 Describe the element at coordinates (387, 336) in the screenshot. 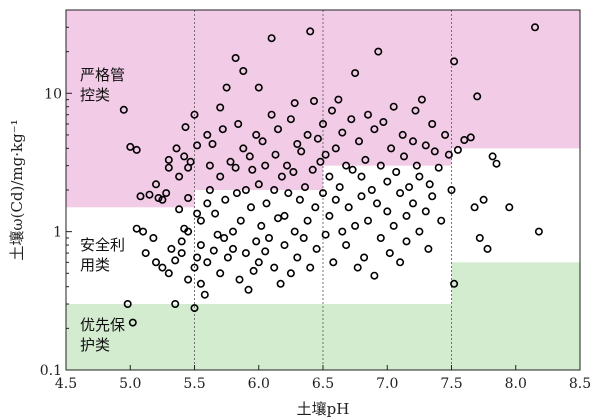

I see `priority-protection-region` at that location.